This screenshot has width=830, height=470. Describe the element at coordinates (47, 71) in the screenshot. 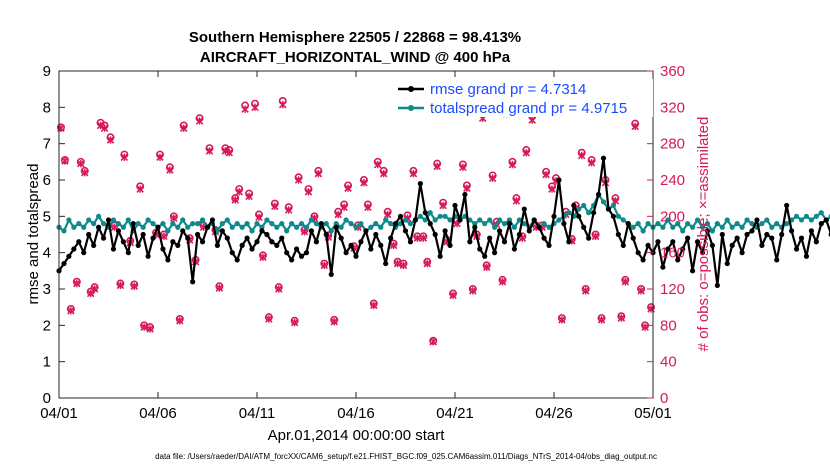

I see `left-tick-label: 9` at that location.